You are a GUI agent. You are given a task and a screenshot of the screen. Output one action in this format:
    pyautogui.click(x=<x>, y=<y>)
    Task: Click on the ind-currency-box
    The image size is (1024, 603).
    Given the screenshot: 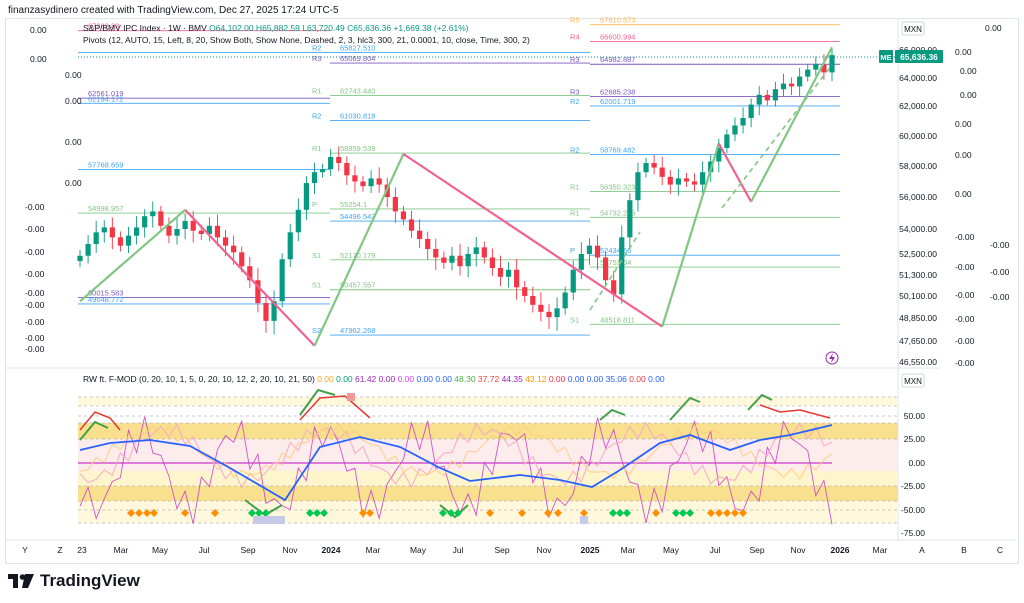 What is the action you would take?
    pyautogui.click(x=913, y=380)
    